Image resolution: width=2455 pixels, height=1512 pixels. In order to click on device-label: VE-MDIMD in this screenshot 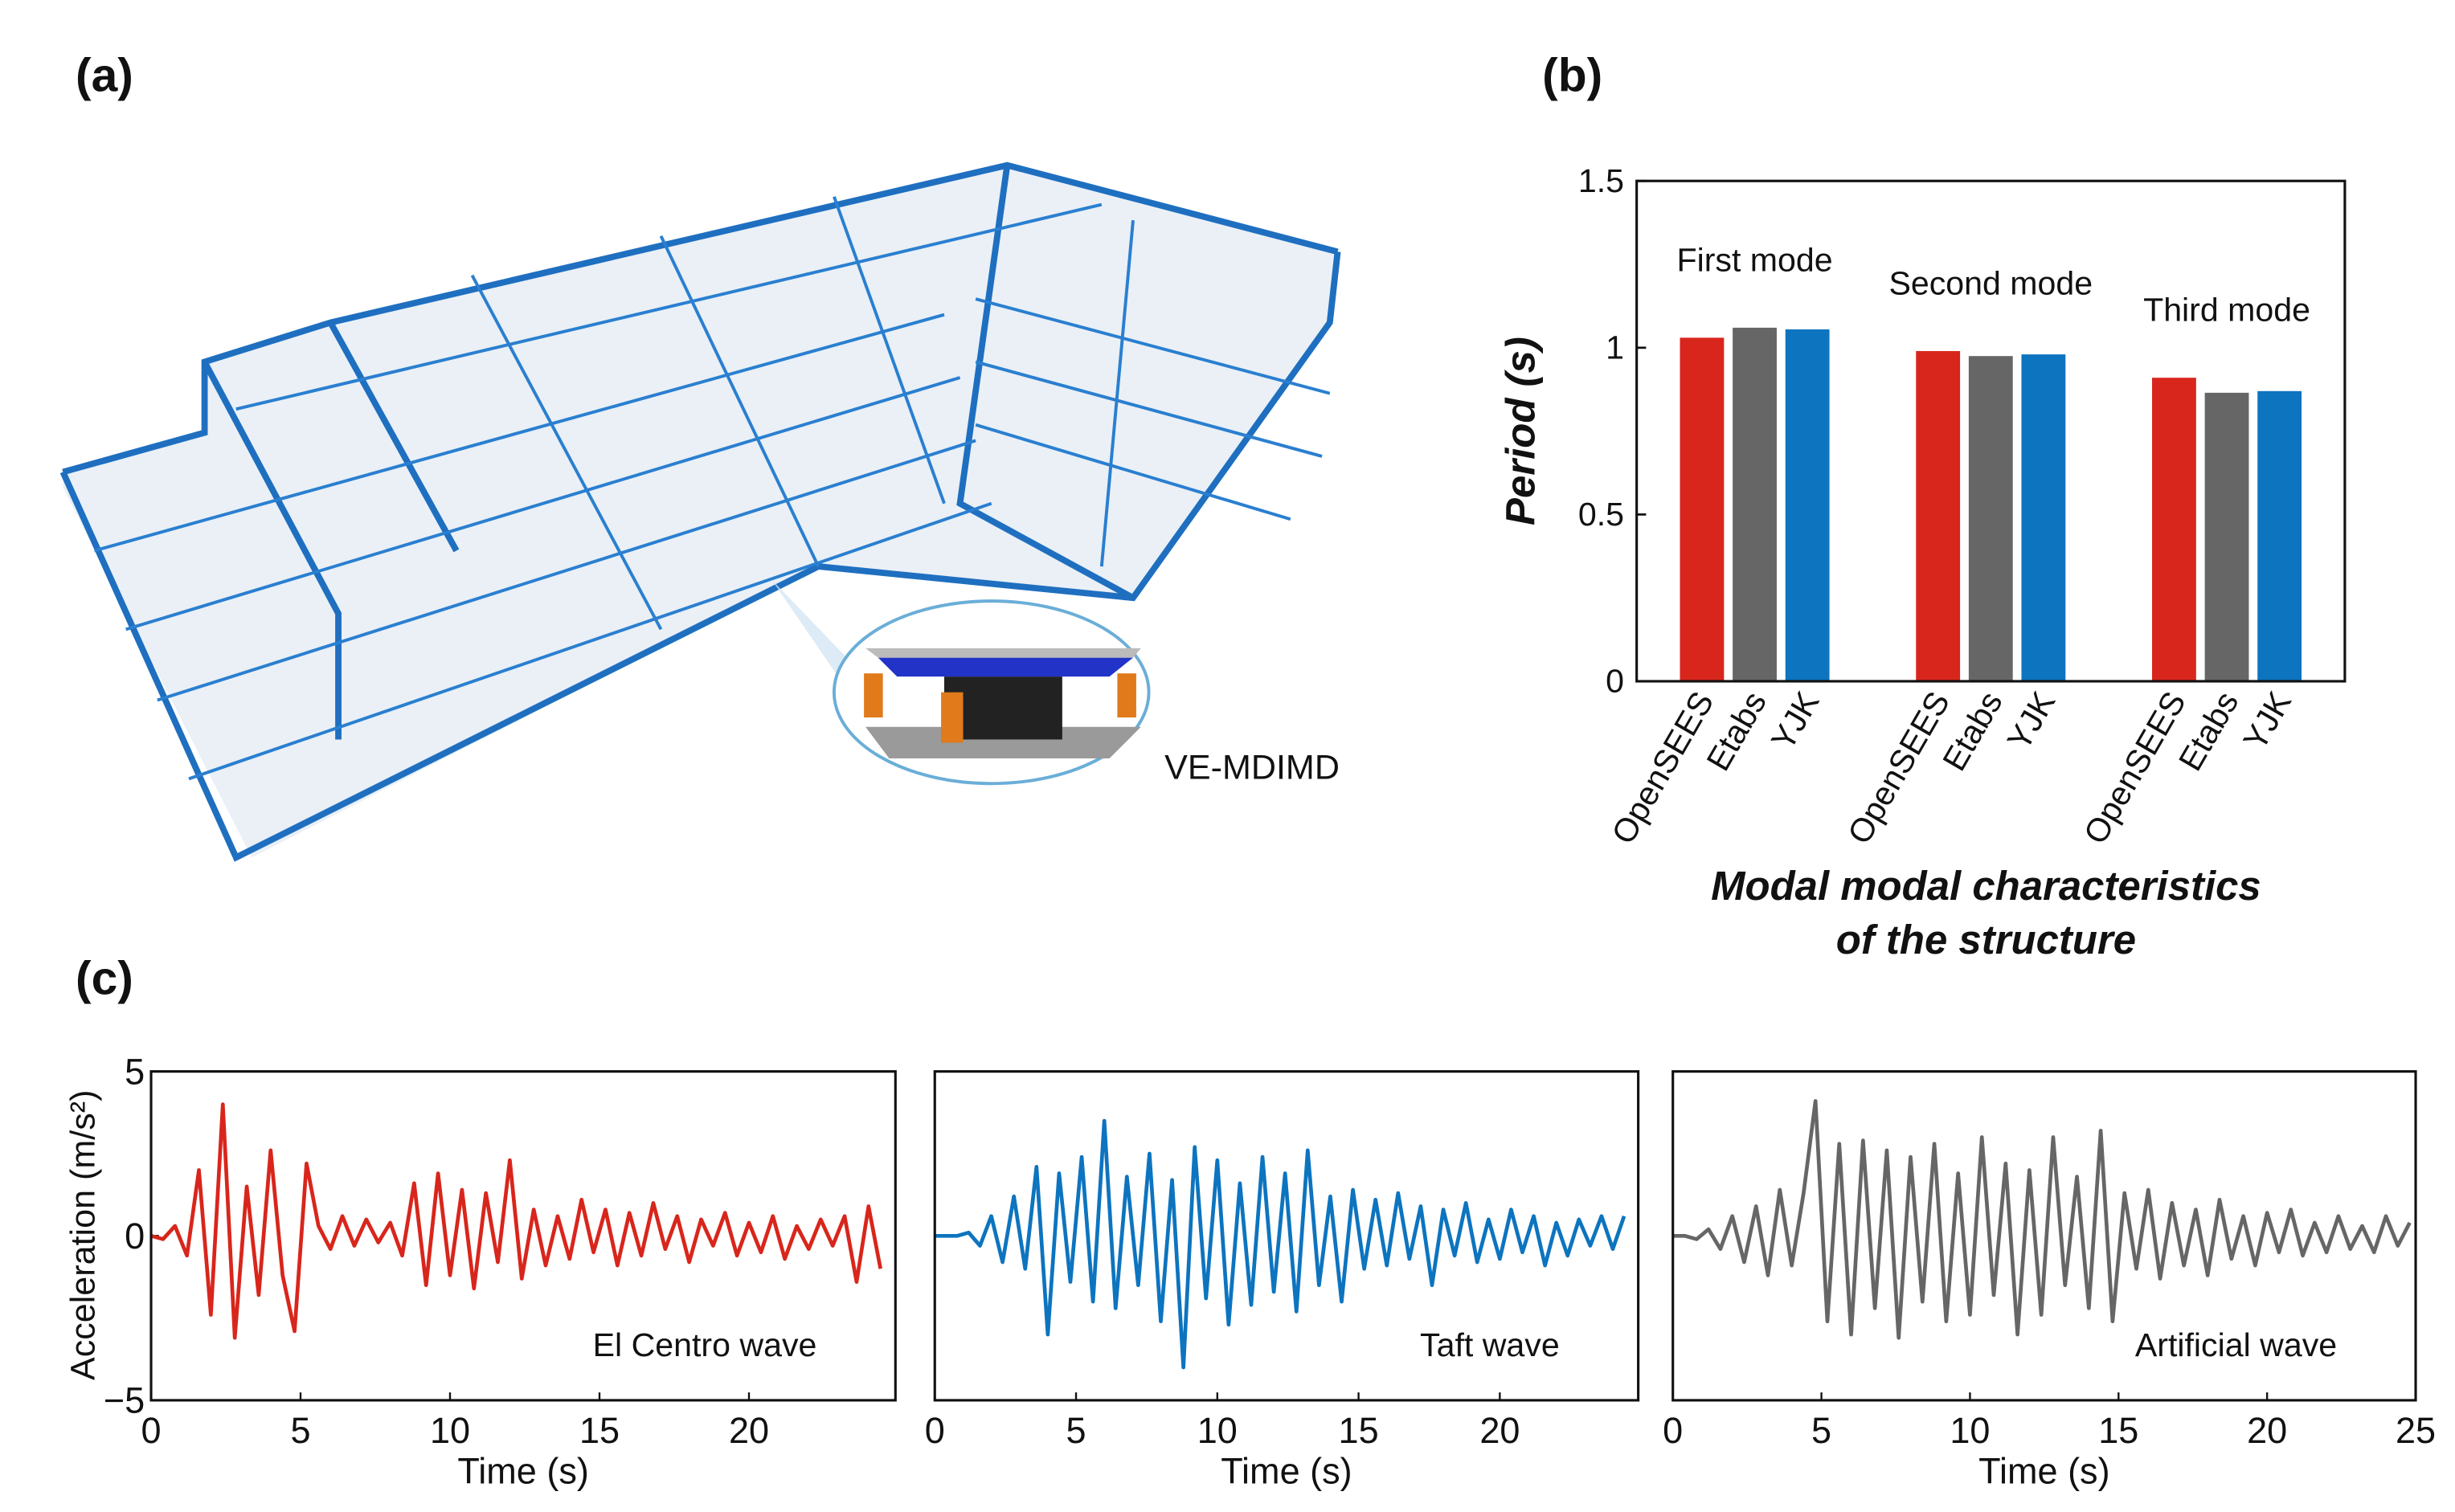, I will do `click(1252, 767)`.